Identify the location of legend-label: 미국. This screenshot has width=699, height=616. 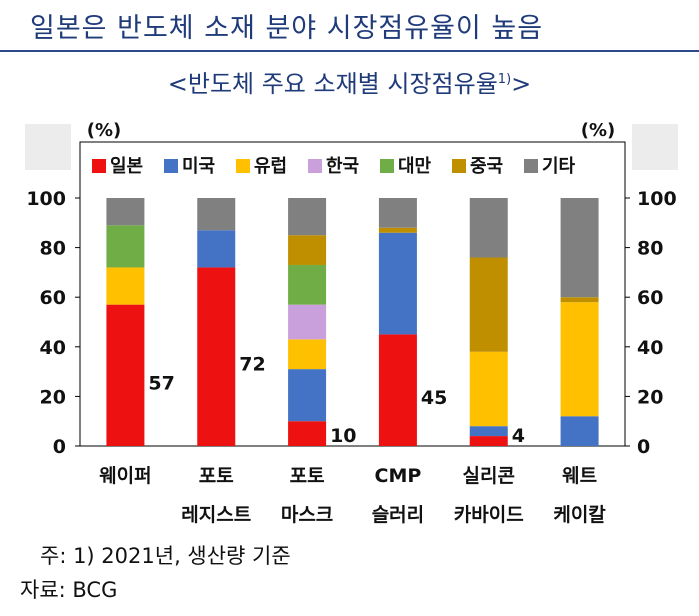
(198, 166).